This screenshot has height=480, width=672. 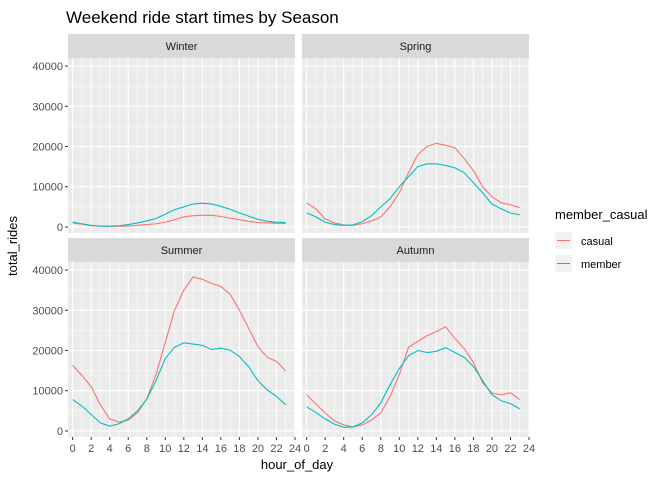 I want to click on legend-label-casual: casual, so click(x=597, y=242).